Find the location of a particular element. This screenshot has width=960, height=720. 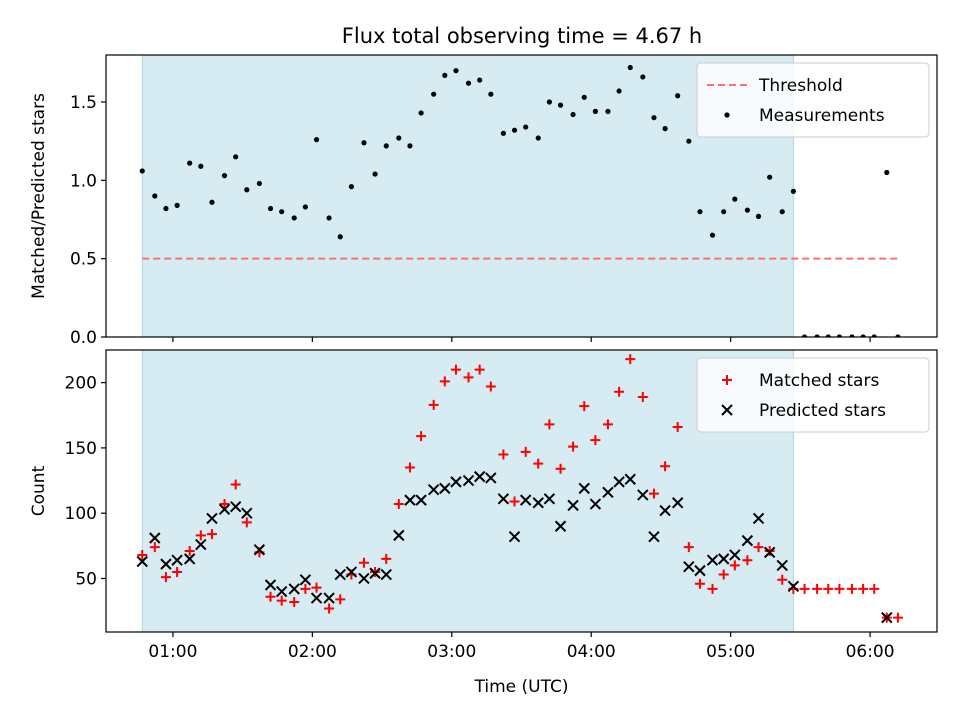

legend-plus-swatch is located at coordinates (727, 380).